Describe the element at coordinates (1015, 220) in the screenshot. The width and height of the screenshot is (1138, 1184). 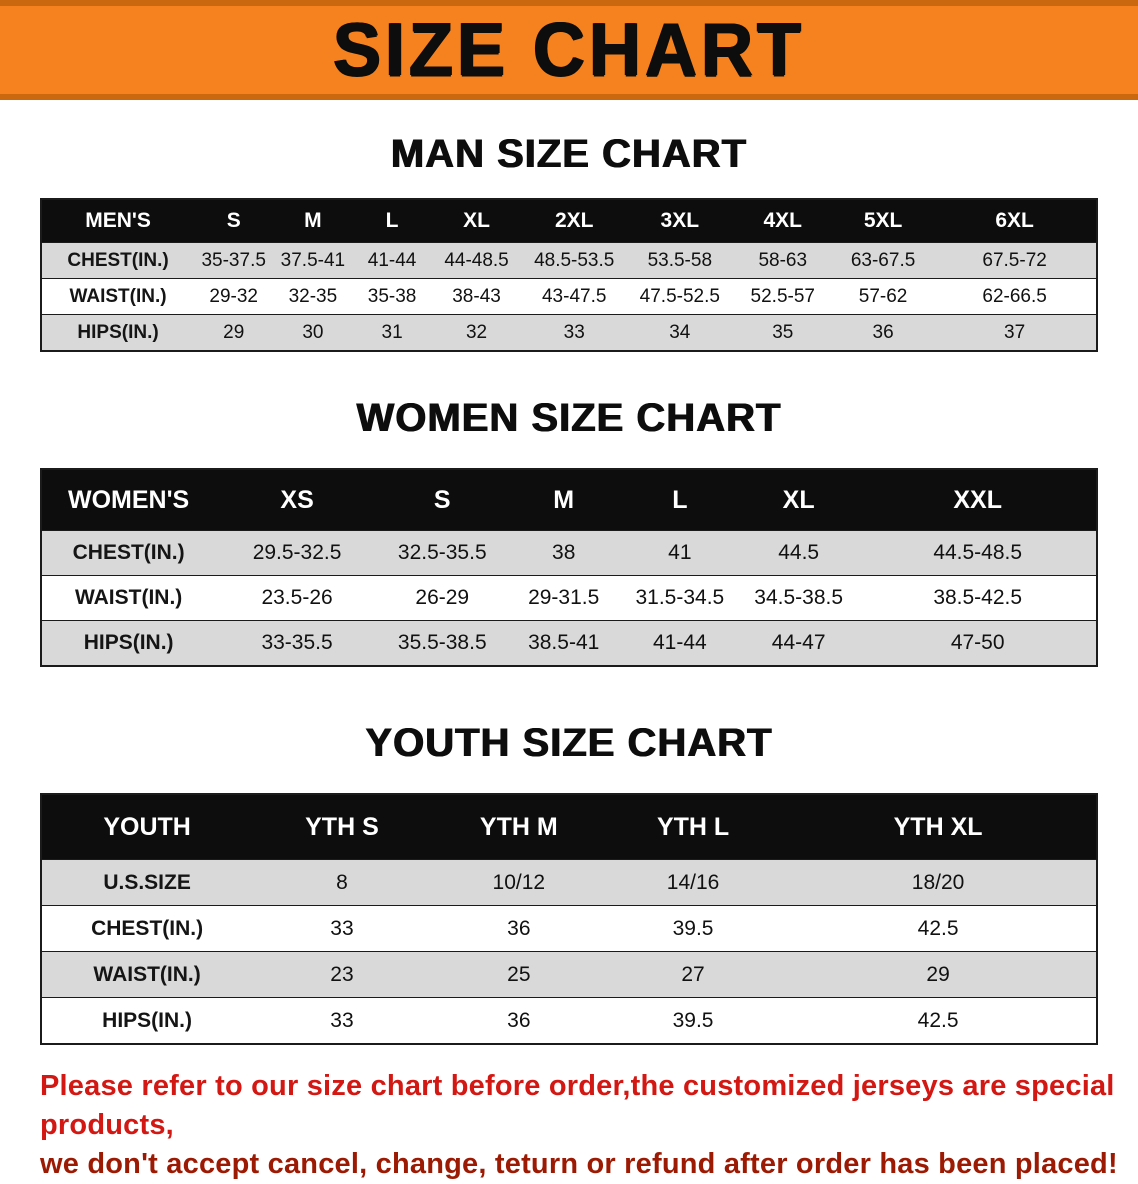
I see `column-header: 6XL` at that location.